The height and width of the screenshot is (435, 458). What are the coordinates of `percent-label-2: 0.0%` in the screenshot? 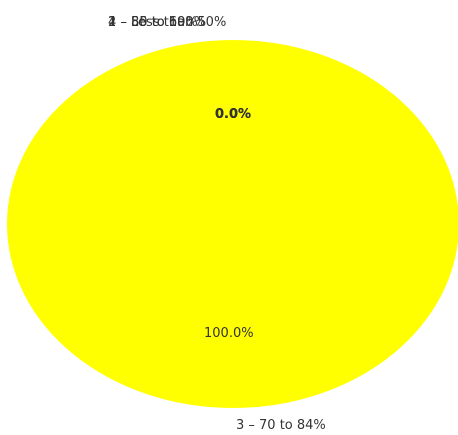 It's located at (233, 114).